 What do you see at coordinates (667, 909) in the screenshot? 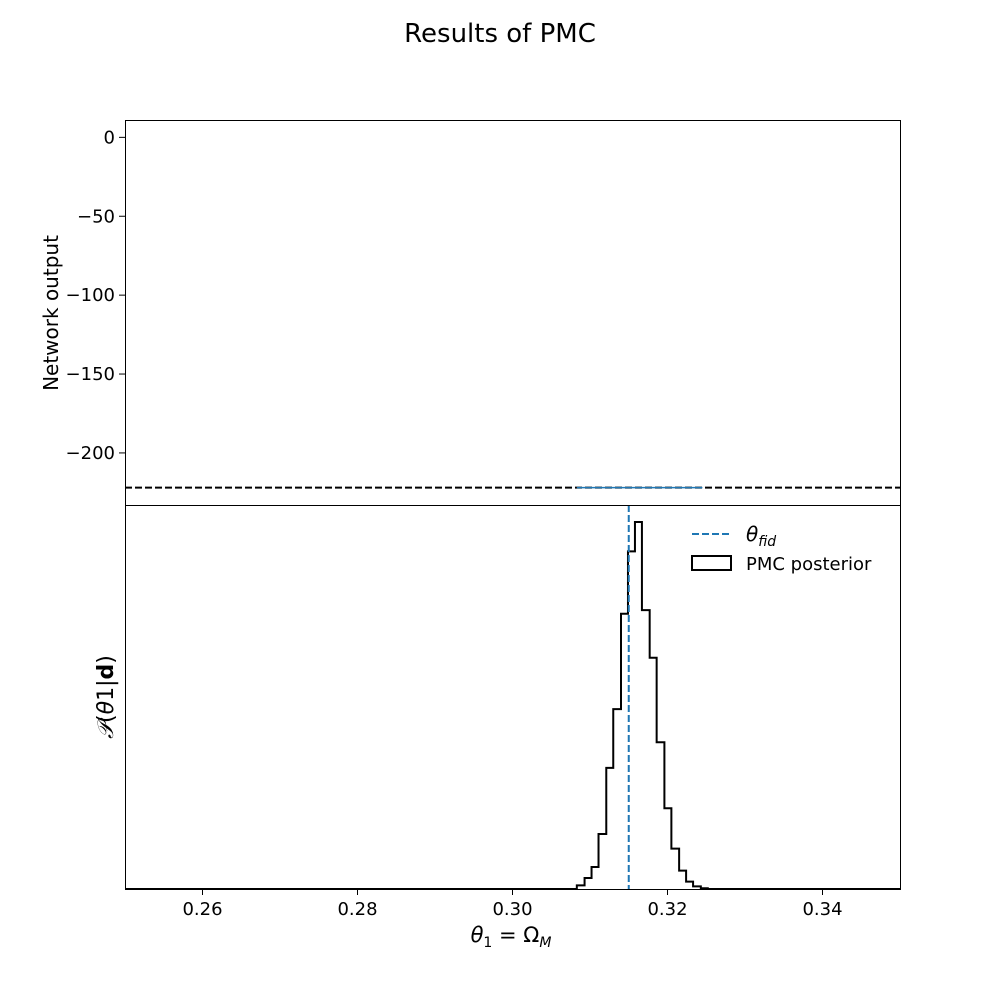
I see `bottom-x-tick-label: 0.32` at bounding box center [667, 909].